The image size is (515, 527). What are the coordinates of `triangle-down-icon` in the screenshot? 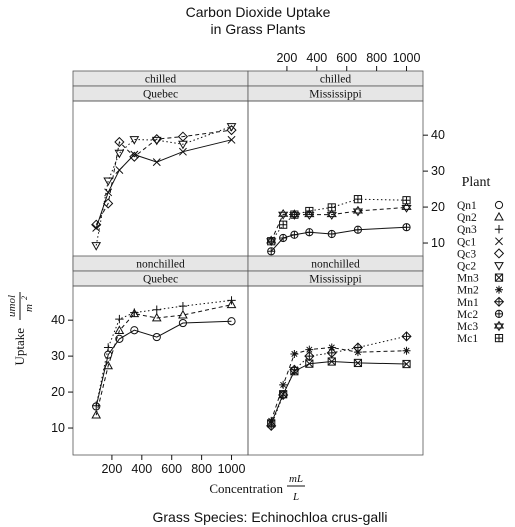 It's located at (499, 266).